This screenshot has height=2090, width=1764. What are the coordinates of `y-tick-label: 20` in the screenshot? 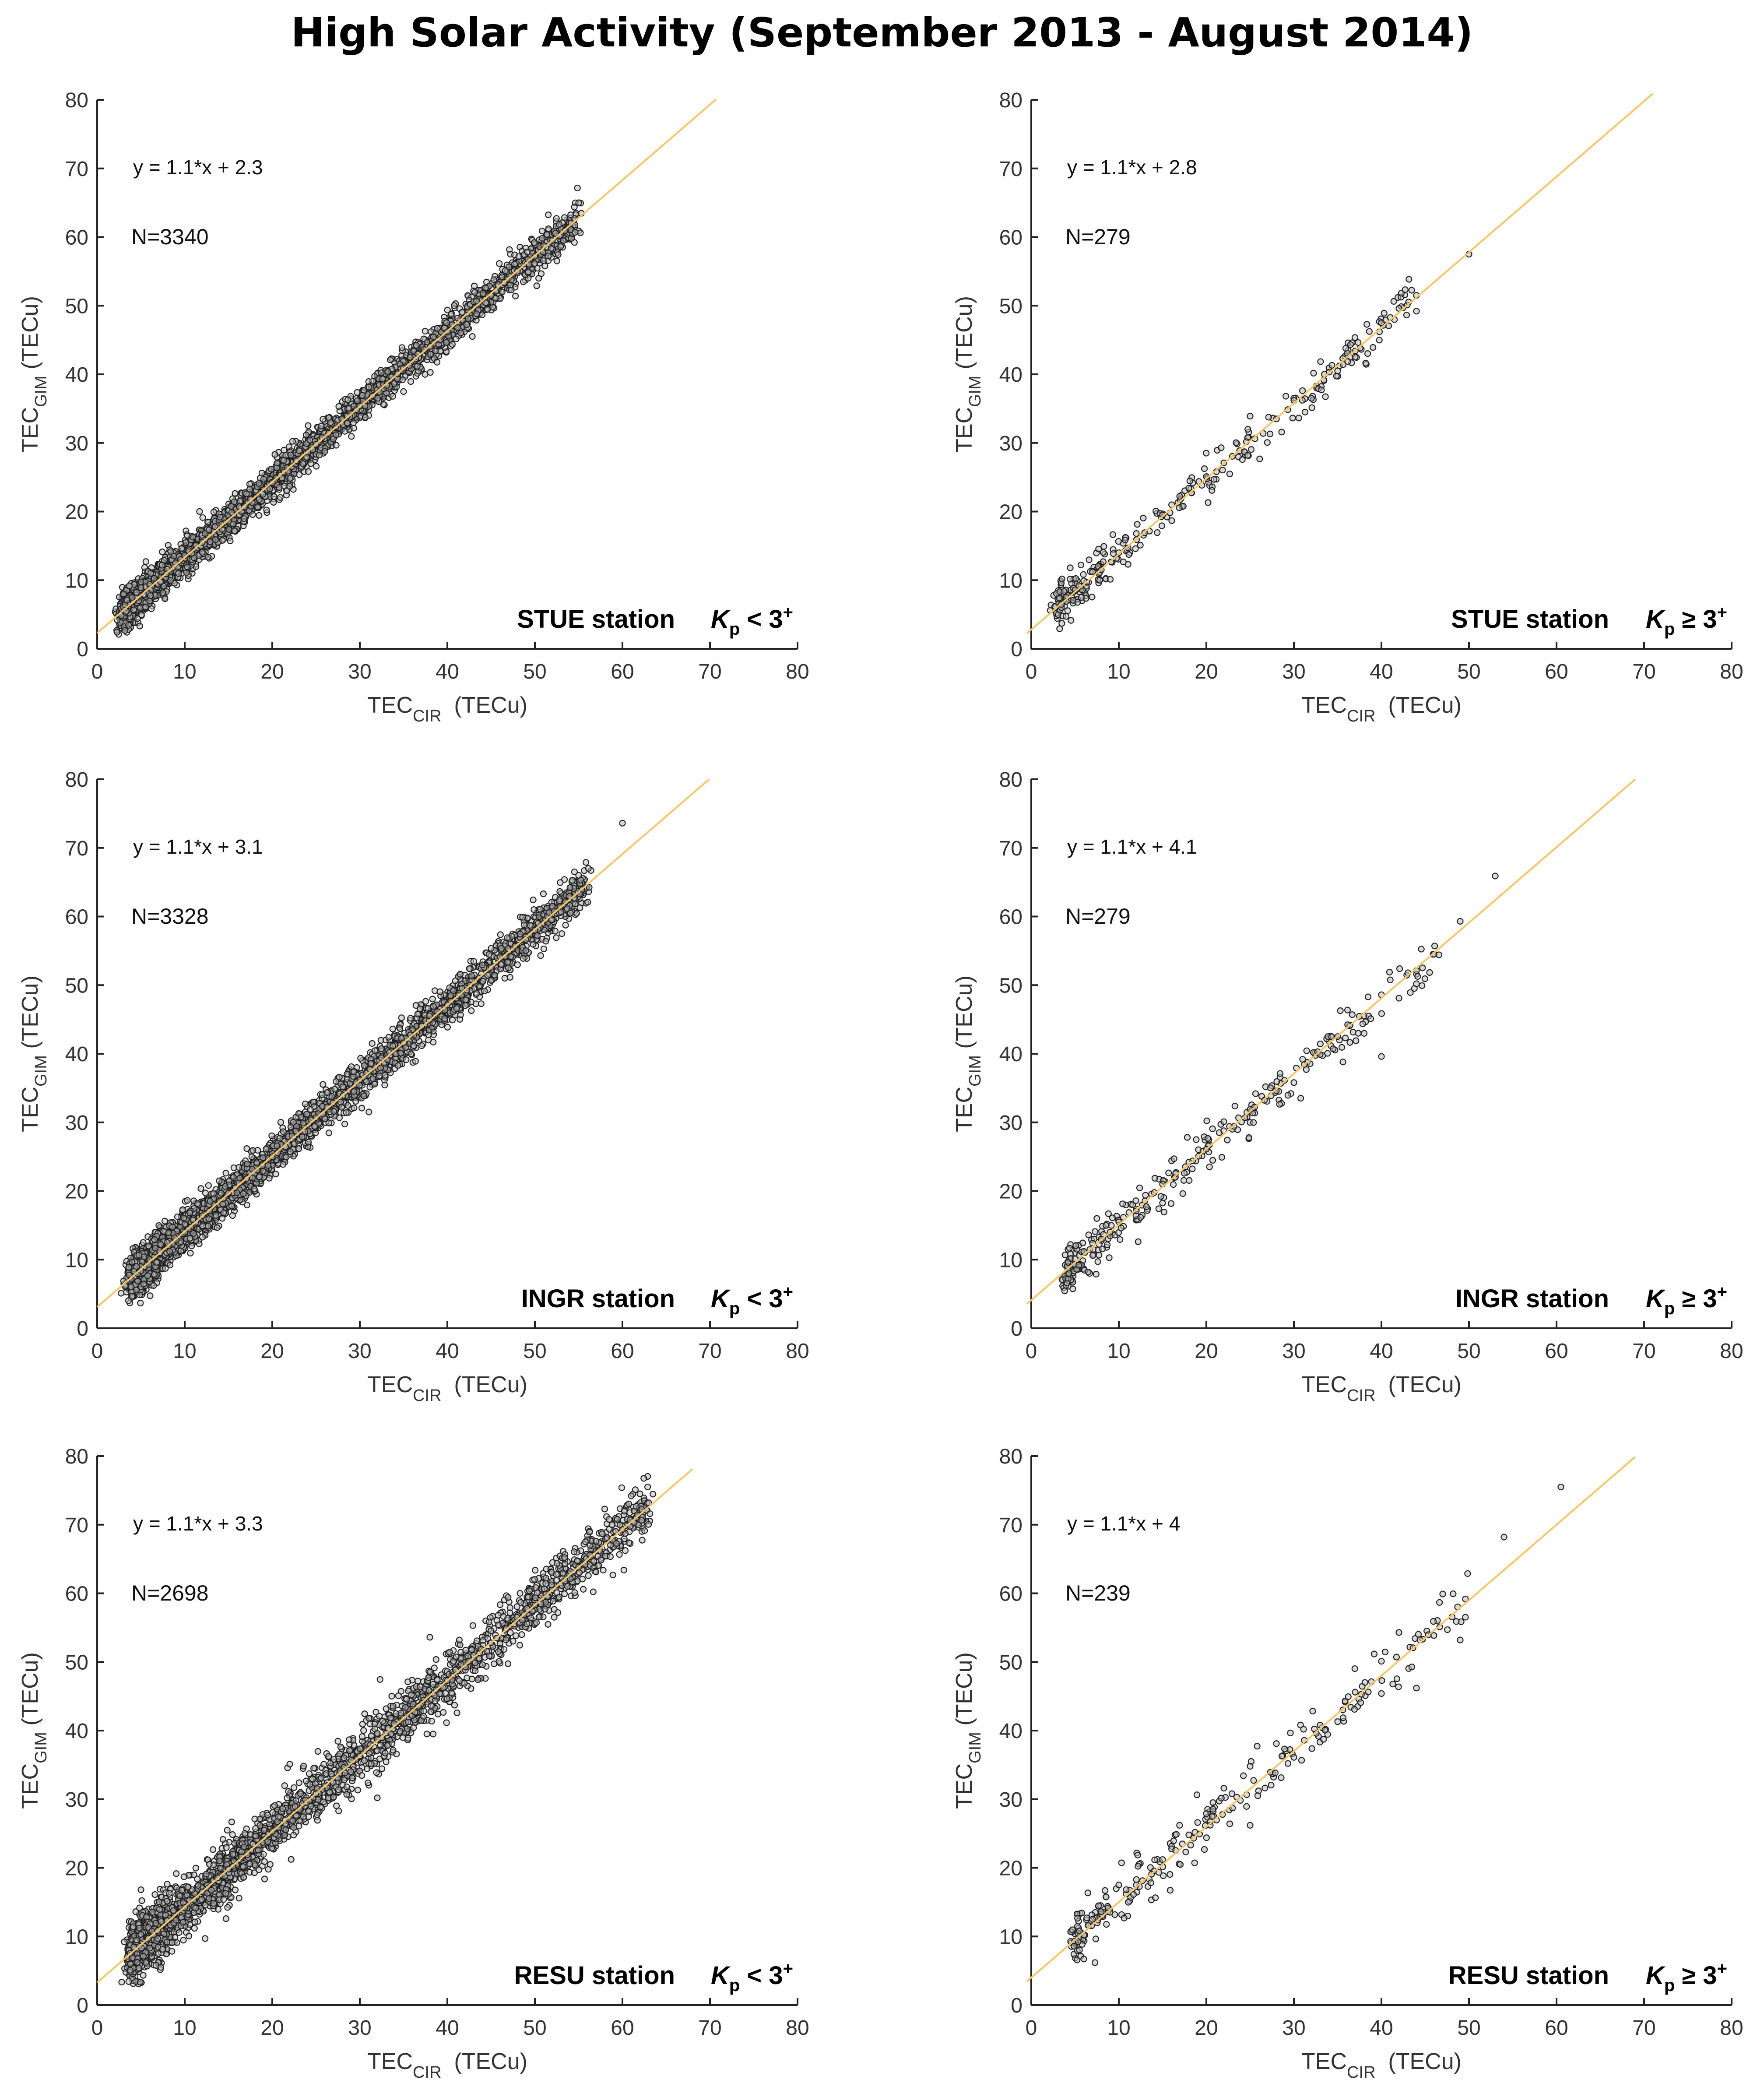 It's located at (77, 1191).